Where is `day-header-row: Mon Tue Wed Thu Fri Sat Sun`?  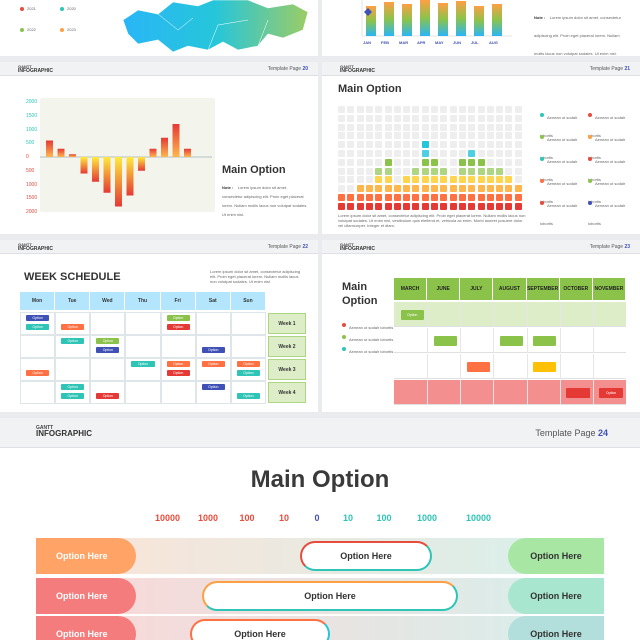
day-header-row: Mon Tue Wed Thu Fri Sat Sun is located at coordinates (143, 301).